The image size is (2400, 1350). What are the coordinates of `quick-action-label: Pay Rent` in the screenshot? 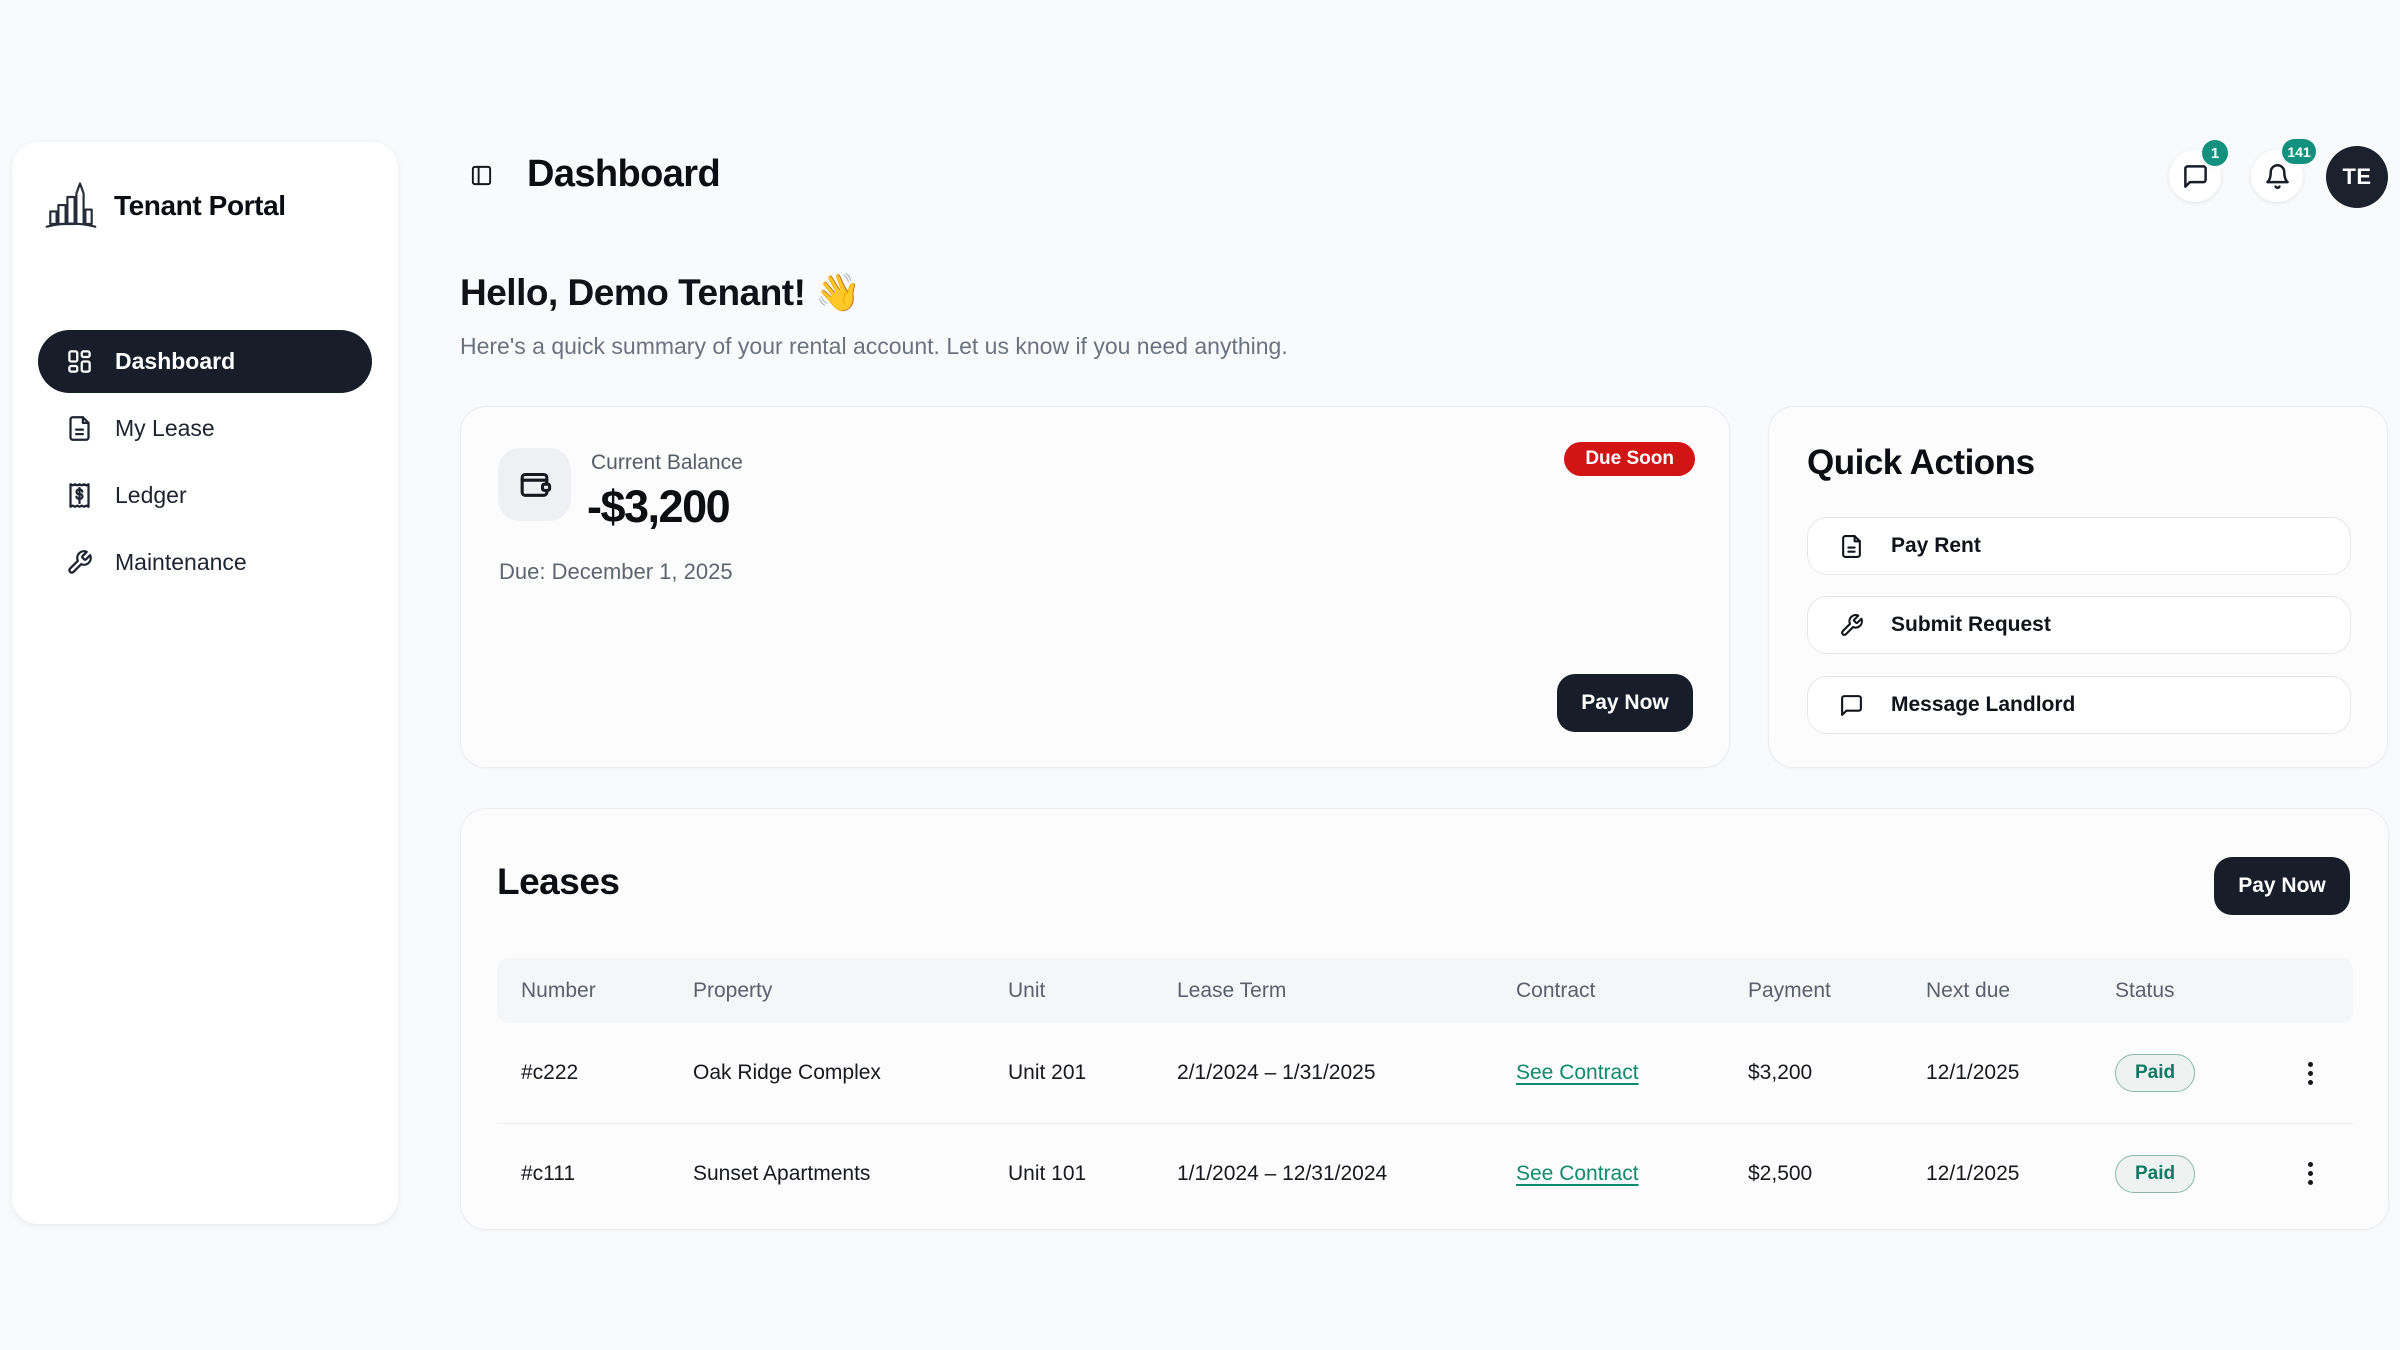 It's located at (1936, 545).